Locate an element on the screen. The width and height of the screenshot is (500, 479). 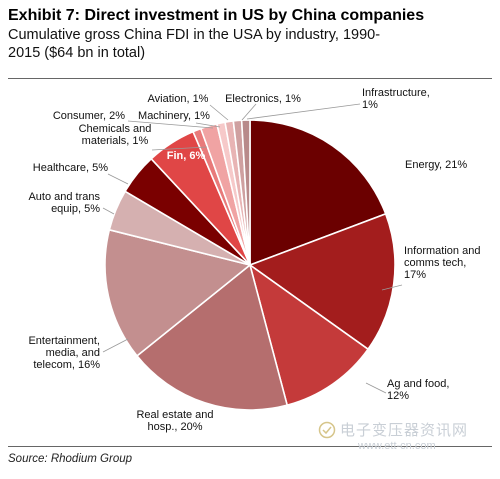
slice-label: Real estate and hosp., 20% is located at coordinates (174, 421).